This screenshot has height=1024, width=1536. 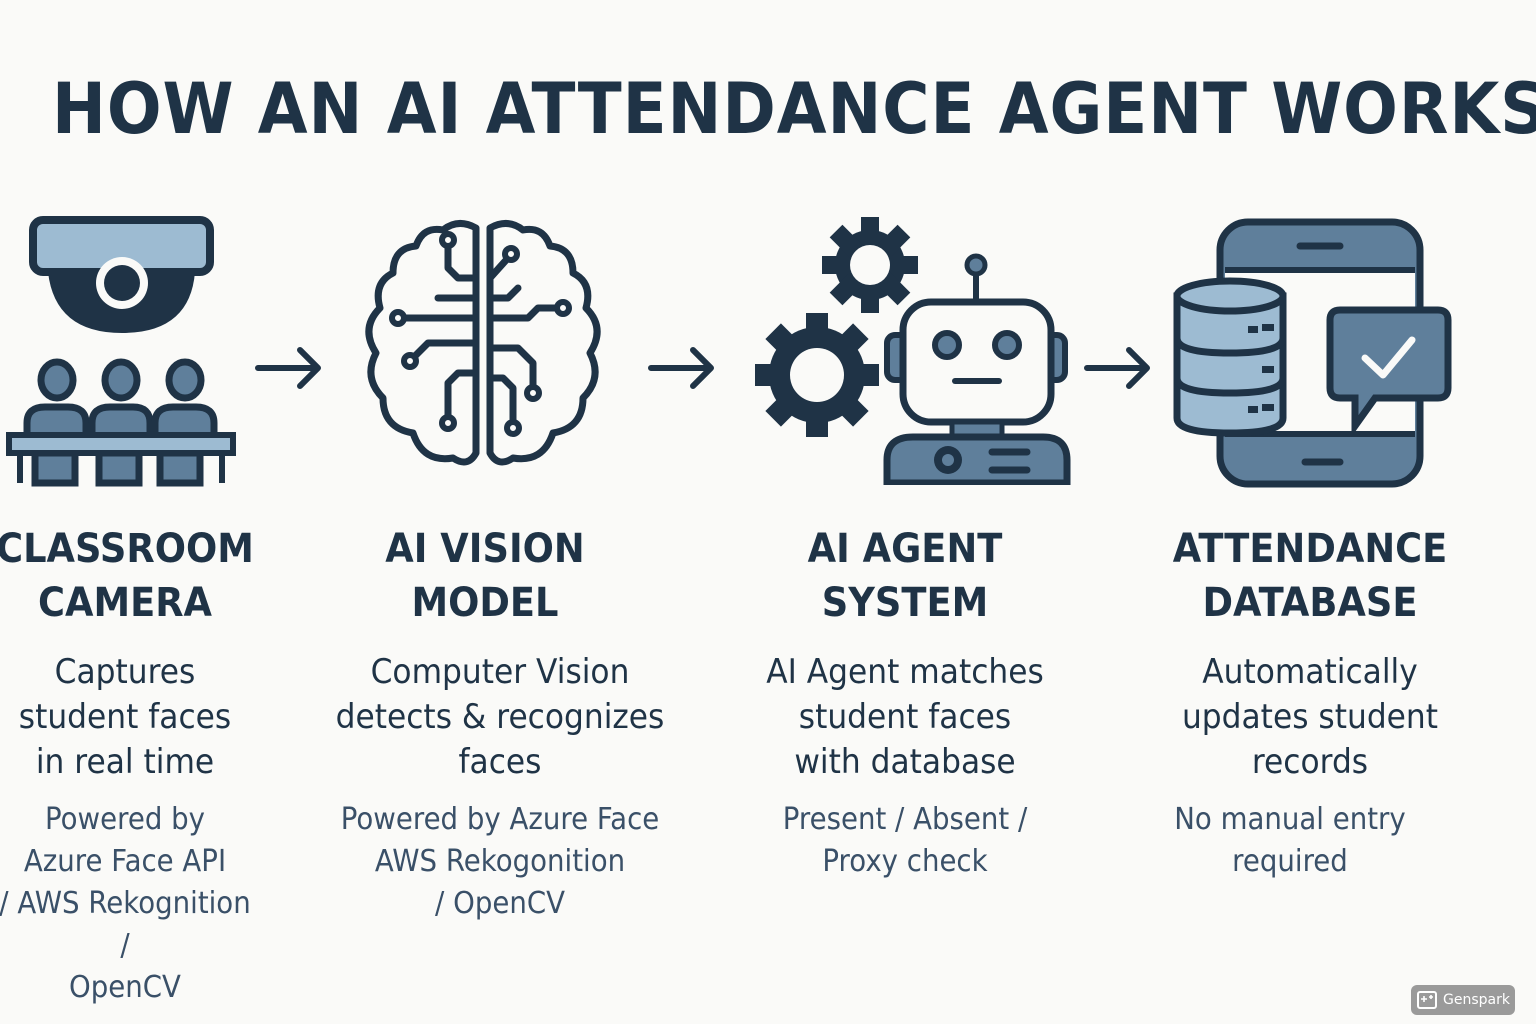 What do you see at coordinates (794, 109) in the screenshot?
I see `page-title: HOW AN AI ATTENDANCE AGENT WORKS` at bounding box center [794, 109].